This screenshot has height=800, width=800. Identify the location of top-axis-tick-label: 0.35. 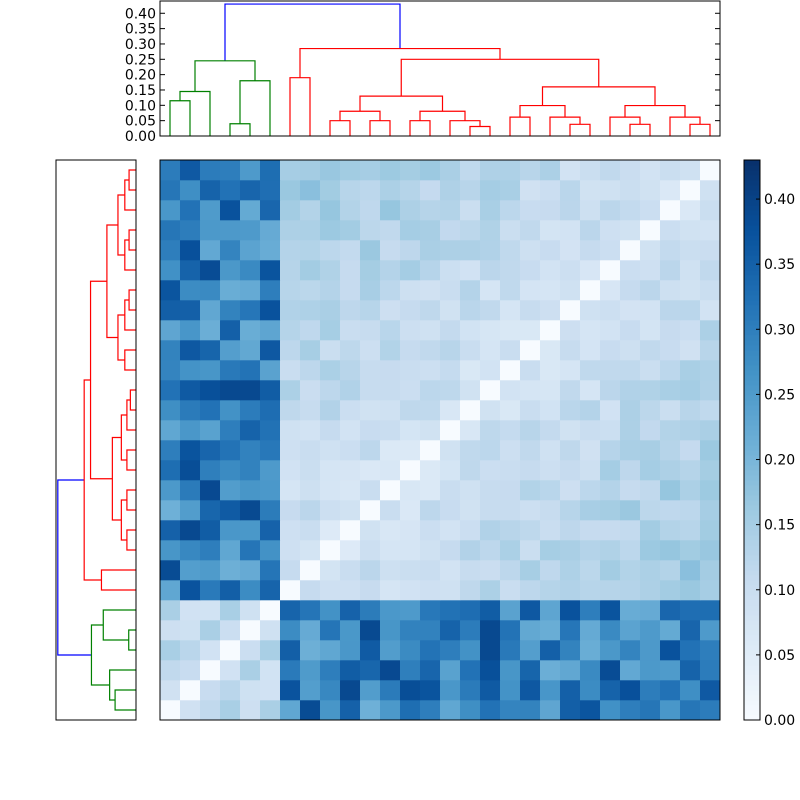
(140, 30).